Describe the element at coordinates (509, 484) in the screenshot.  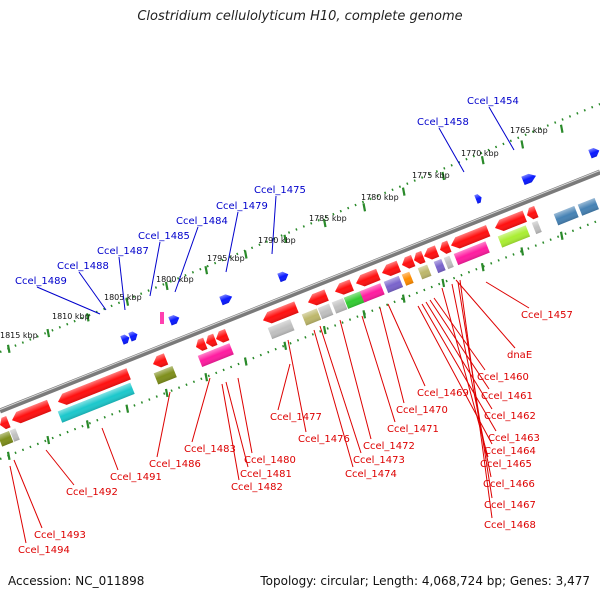
I see `red-gene-label: Ccel_1466` at that location.